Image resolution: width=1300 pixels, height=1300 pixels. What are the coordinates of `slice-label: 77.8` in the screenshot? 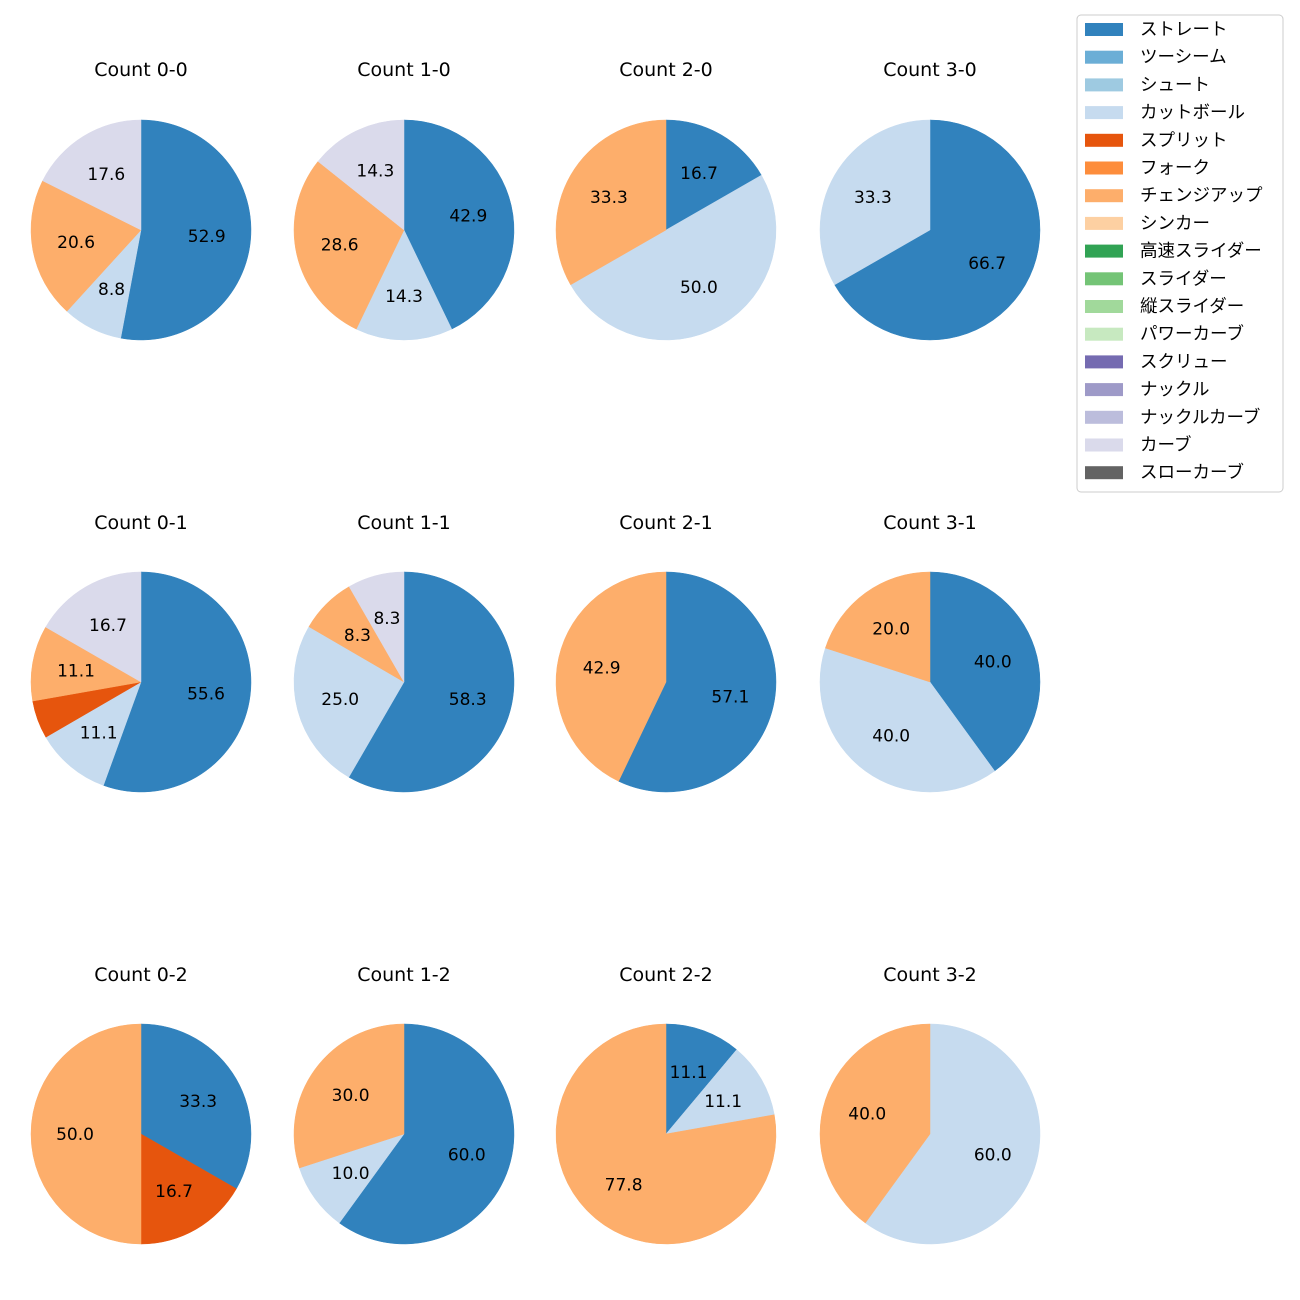 It's located at (624, 1186).